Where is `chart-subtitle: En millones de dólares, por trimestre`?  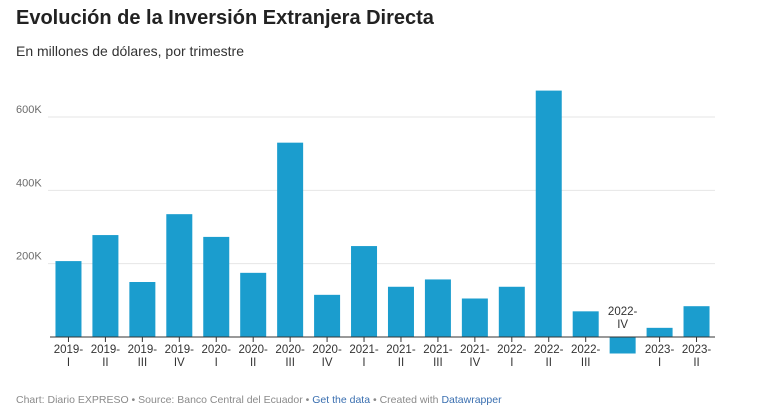
chart-subtitle: En millones de dólares, por trimestre is located at coordinates (130, 51).